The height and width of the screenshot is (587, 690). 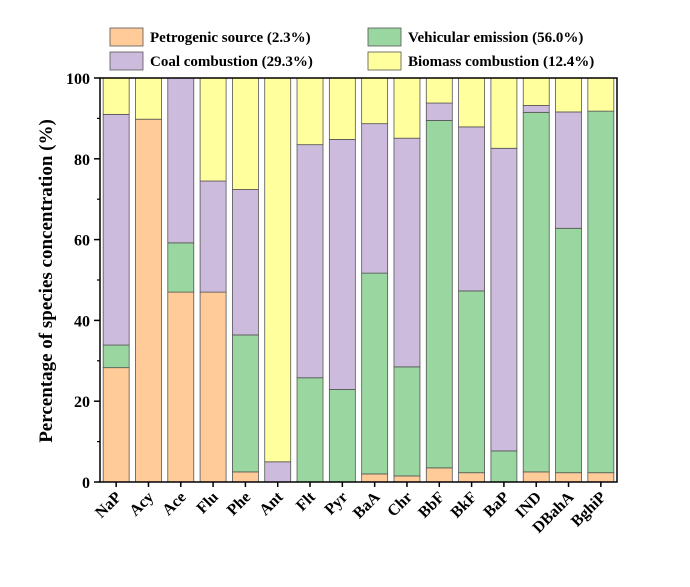 I want to click on x-tick-label: BbF, so click(x=431, y=505).